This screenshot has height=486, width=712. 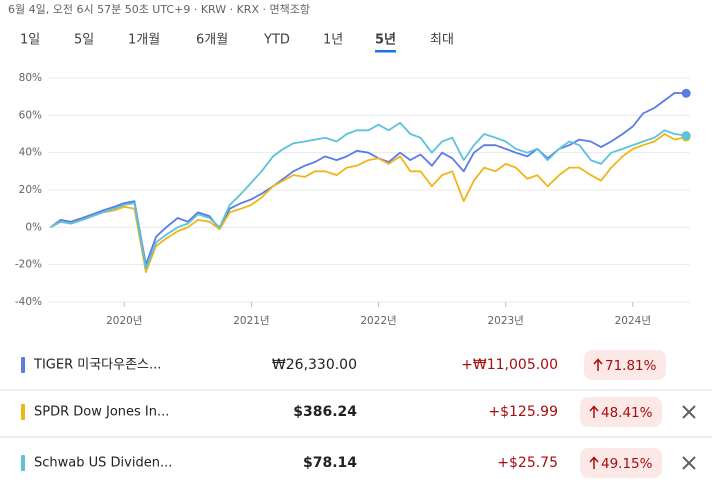 I want to click on y-tick-label: -40%, so click(x=28, y=302).